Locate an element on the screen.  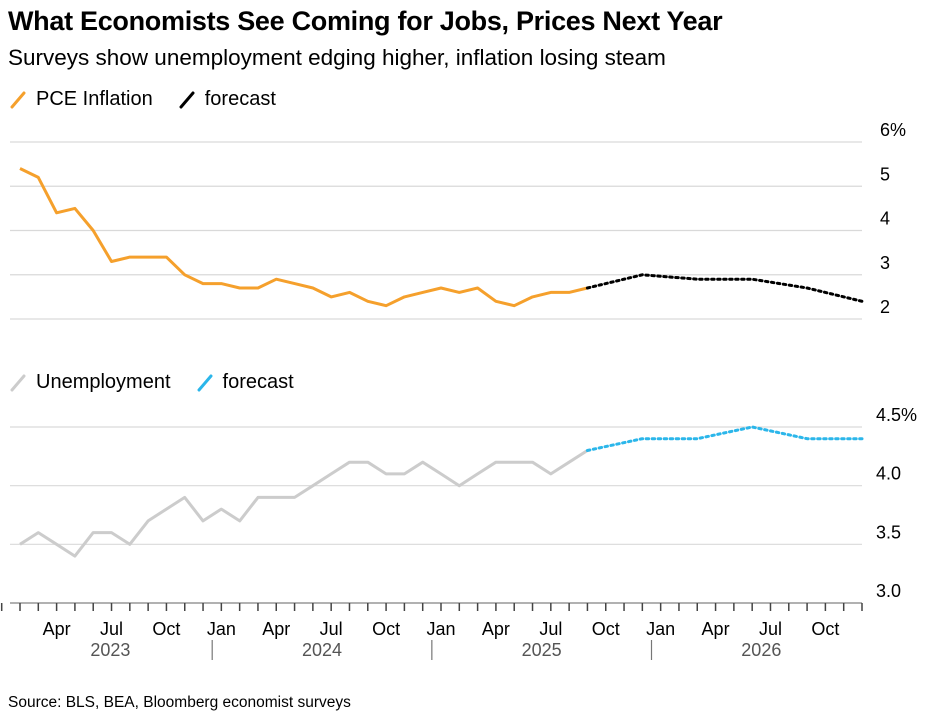
legend-item-unemployment: Unemployment is located at coordinates (90, 382).